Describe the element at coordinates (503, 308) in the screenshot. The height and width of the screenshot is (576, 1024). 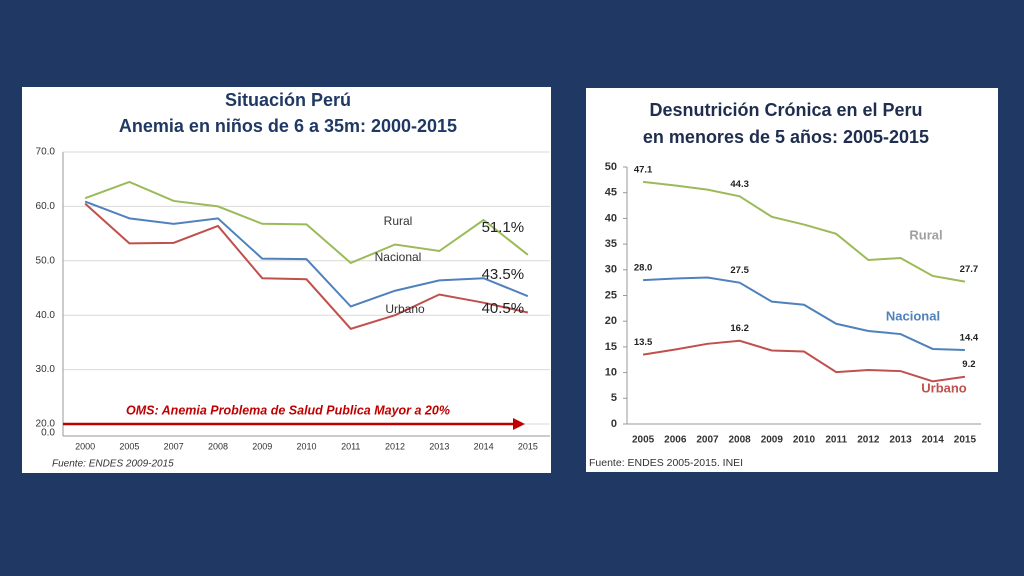
I see `data-label: 40.5%` at that location.